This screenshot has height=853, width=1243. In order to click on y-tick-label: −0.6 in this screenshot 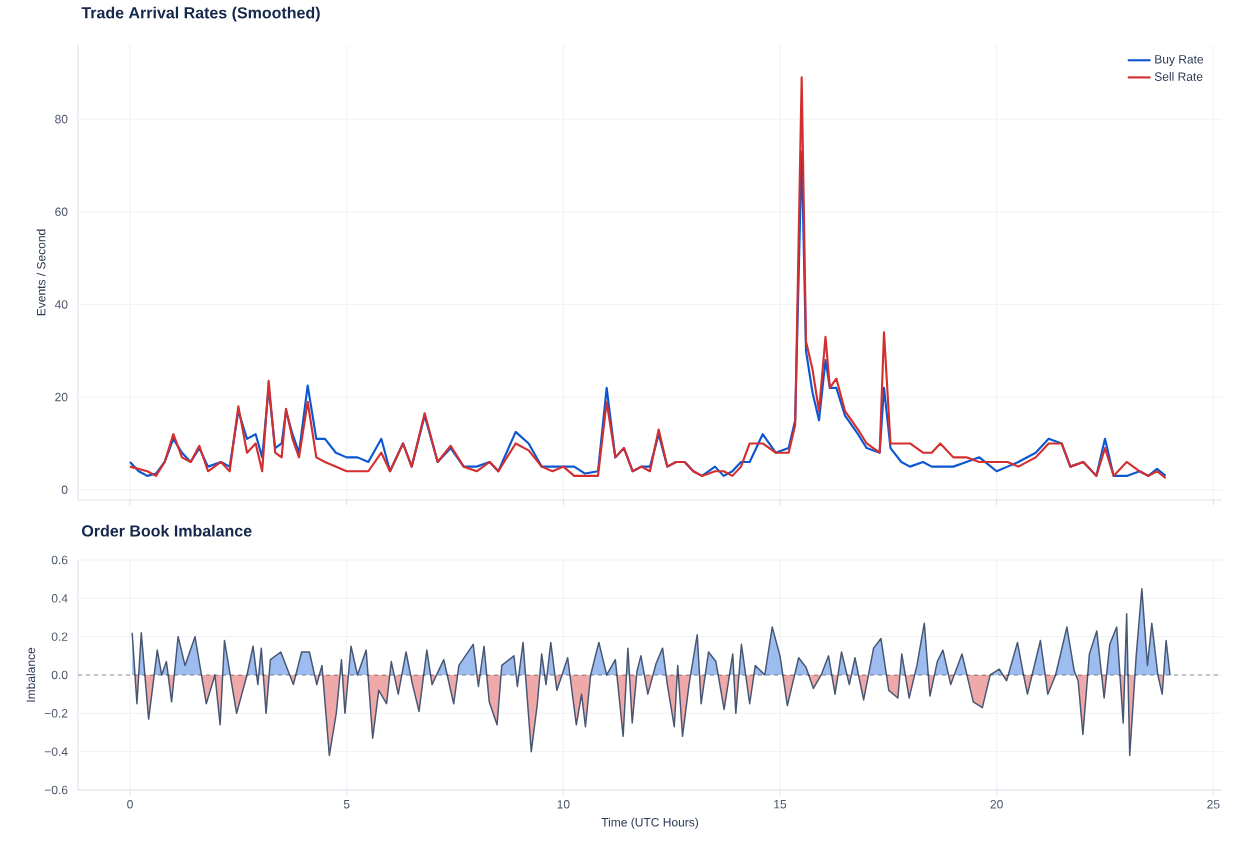, I will do `click(56, 790)`.